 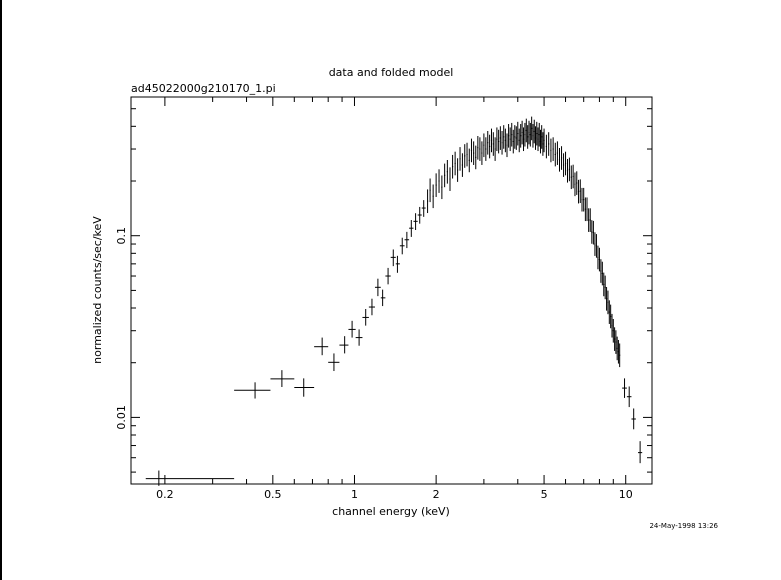 I want to click on y-axis-label: normalized counts/sec/keV, so click(x=97, y=290).